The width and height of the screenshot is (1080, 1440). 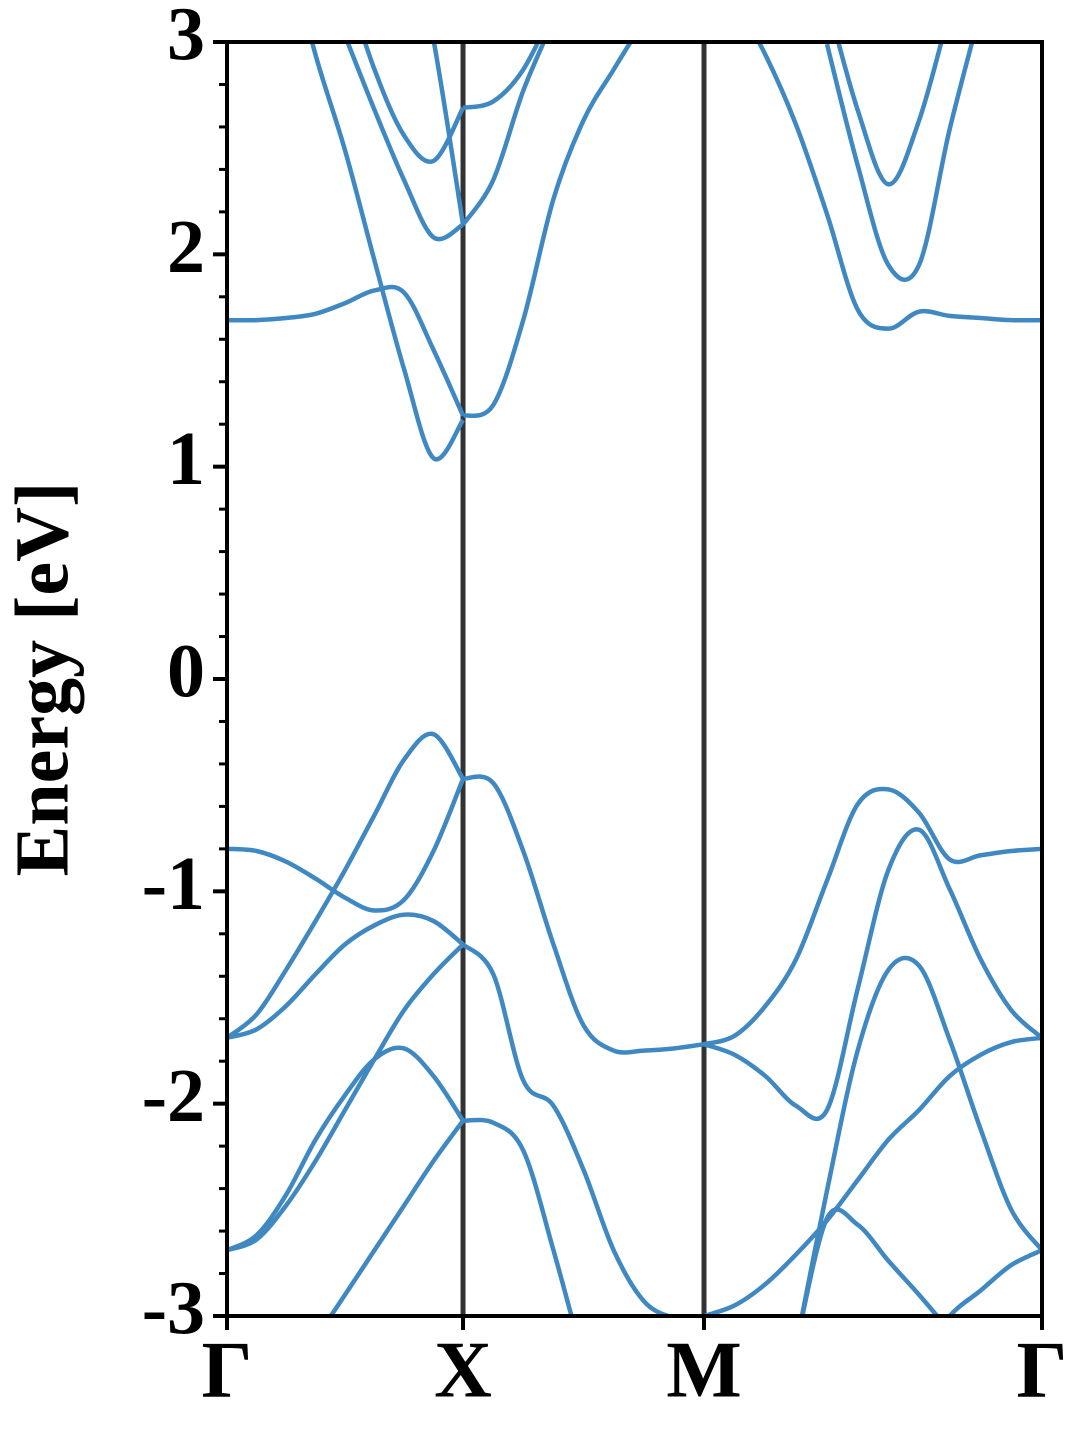 What do you see at coordinates (186, 671) in the screenshot?
I see `y-tick-label: 0` at bounding box center [186, 671].